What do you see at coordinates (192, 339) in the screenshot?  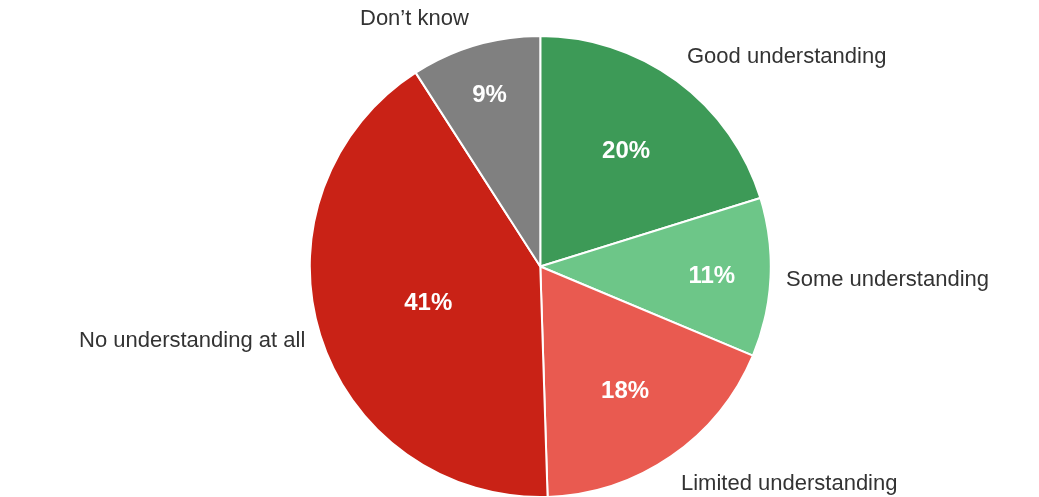 I see `slice-label: No understanding at all` at bounding box center [192, 339].